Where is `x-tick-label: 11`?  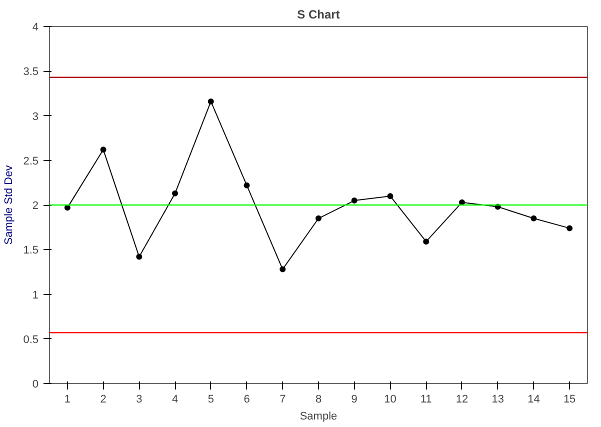
x-tick-label: 11 is located at coordinates (426, 400).